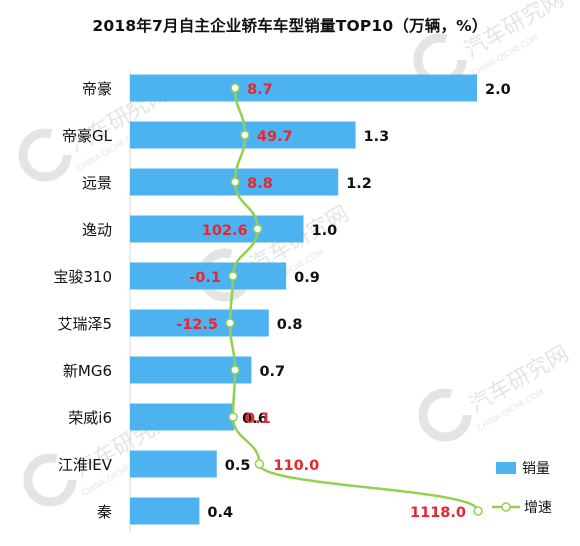  Describe the element at coordinates (197, 325) in the screenshot. I see `growth-value-label: -12.5` at that location.